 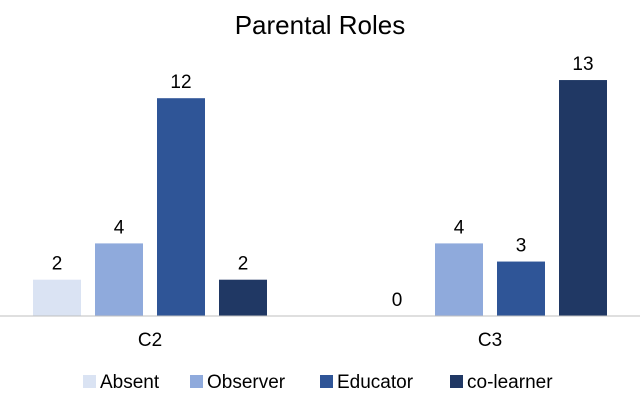 I want to click on legend-swatch-co-learner, so click(x=456, y=381).